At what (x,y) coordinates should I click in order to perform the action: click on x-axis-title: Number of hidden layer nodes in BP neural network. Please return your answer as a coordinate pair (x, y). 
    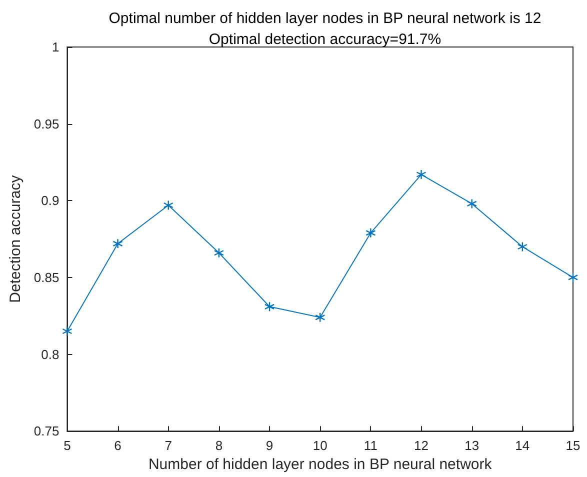
    Looking at the image, I should click on (320, 464).